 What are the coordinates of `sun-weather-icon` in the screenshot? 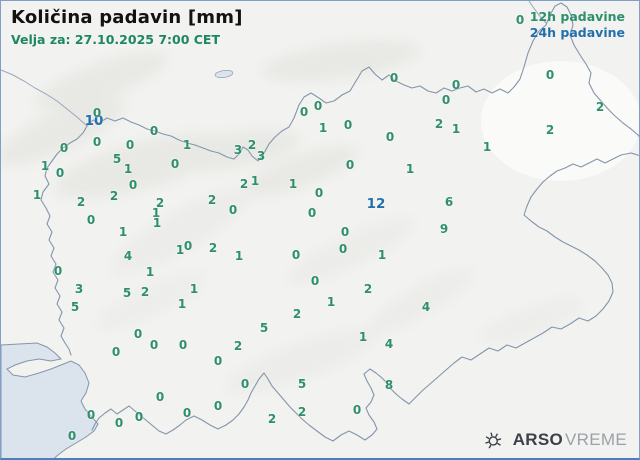 It's located at (493, 440).